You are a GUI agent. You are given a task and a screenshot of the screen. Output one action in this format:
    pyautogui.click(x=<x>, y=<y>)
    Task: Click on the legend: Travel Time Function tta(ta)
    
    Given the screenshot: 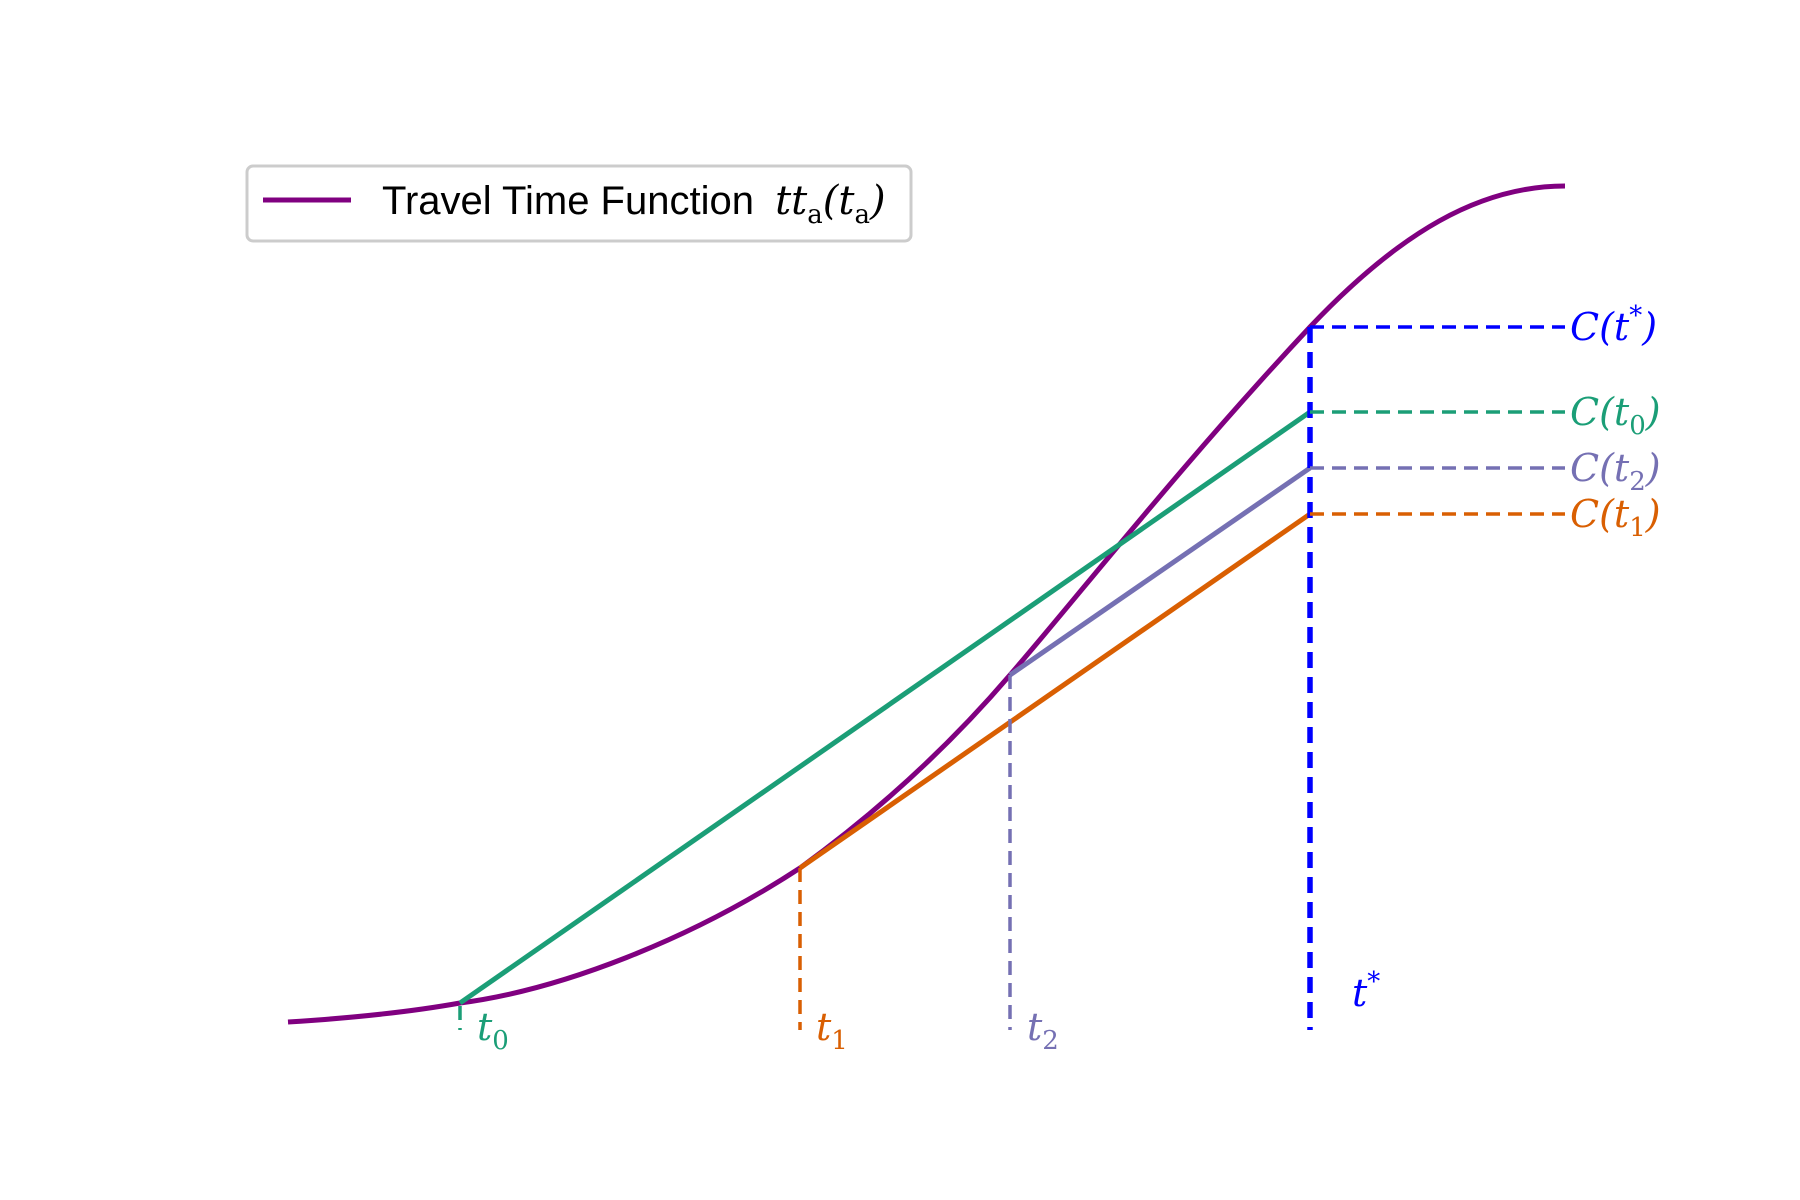 What is the action you would take?
    pyautogui.click(x=579, y=203)
    